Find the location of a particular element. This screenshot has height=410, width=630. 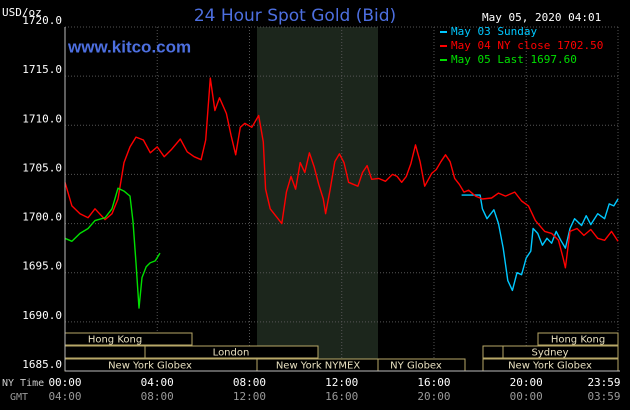

legend-label: May 03 Sunday is located at coordinates (494, 31).